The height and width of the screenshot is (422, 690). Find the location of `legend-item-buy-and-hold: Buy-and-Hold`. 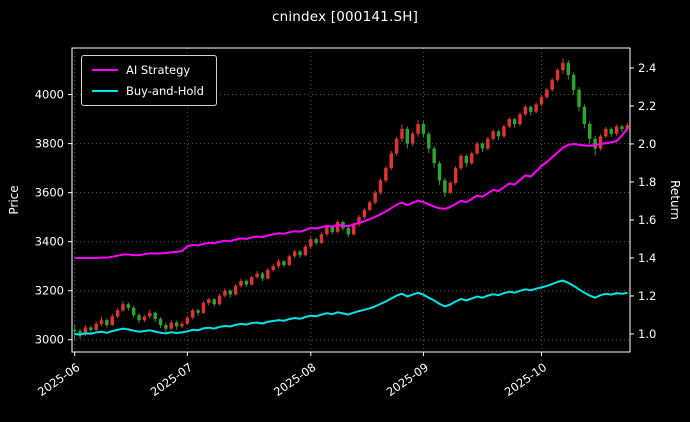

legend-item-buy-and-hold: Buy-and-Hold is located at coordinates (148, 91).